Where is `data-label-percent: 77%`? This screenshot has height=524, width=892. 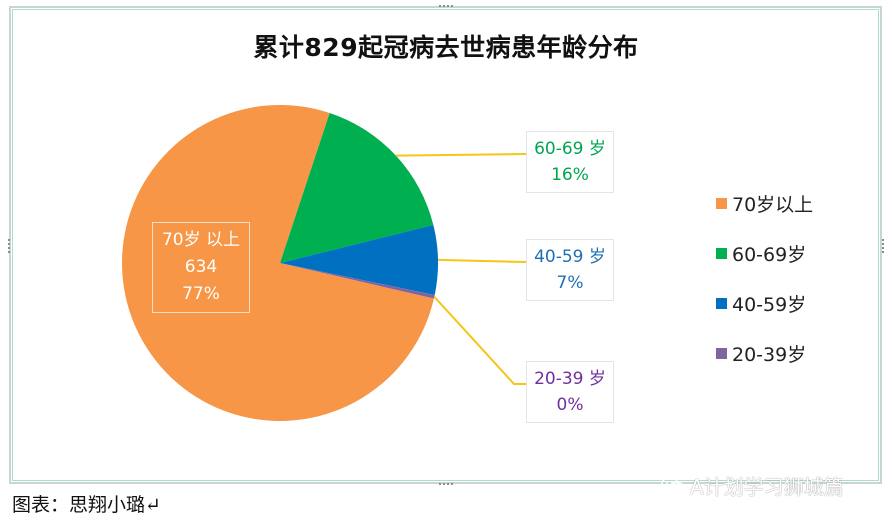
data-label-percent: 77% is located at coordinates (201, 294).